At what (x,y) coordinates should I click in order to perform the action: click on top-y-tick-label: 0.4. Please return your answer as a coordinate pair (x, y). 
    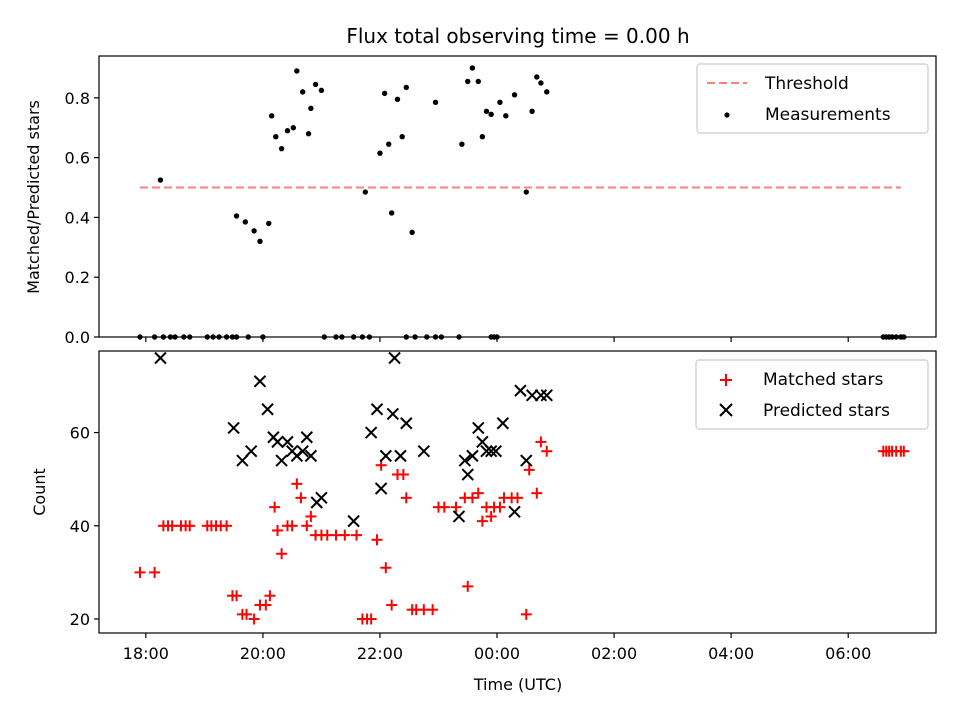
    Looking at the image, I should click on (77, 217).